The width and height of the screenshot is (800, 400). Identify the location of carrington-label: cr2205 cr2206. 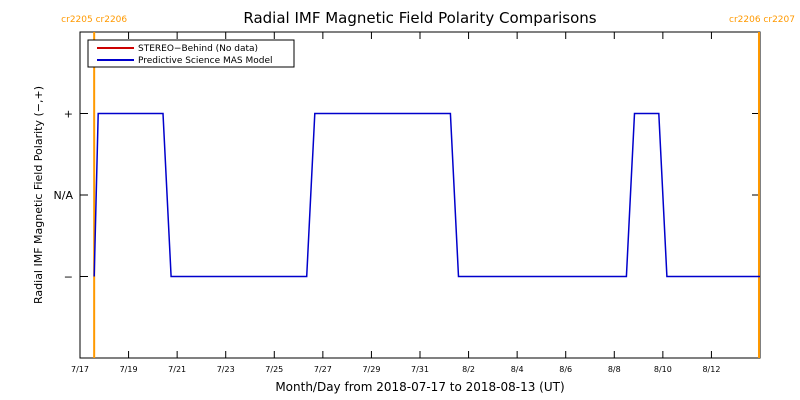
(94, 20).